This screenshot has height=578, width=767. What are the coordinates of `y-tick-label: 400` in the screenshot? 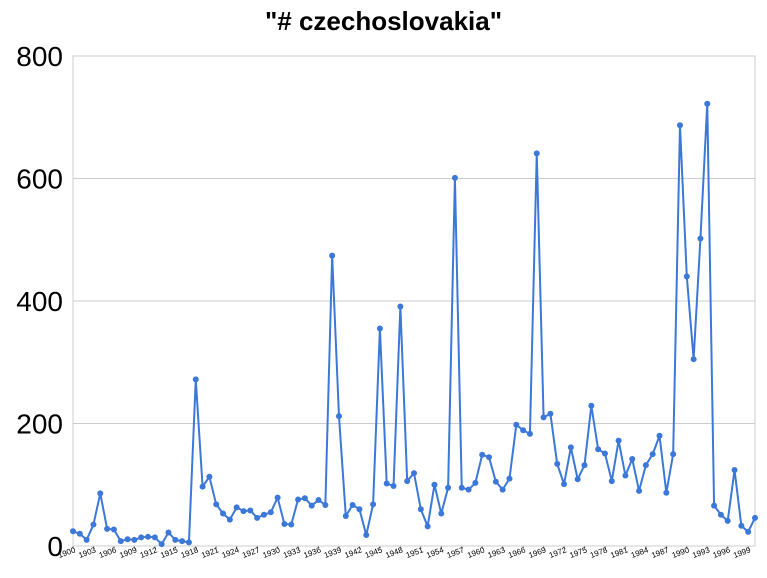 It's located at (39, 301).